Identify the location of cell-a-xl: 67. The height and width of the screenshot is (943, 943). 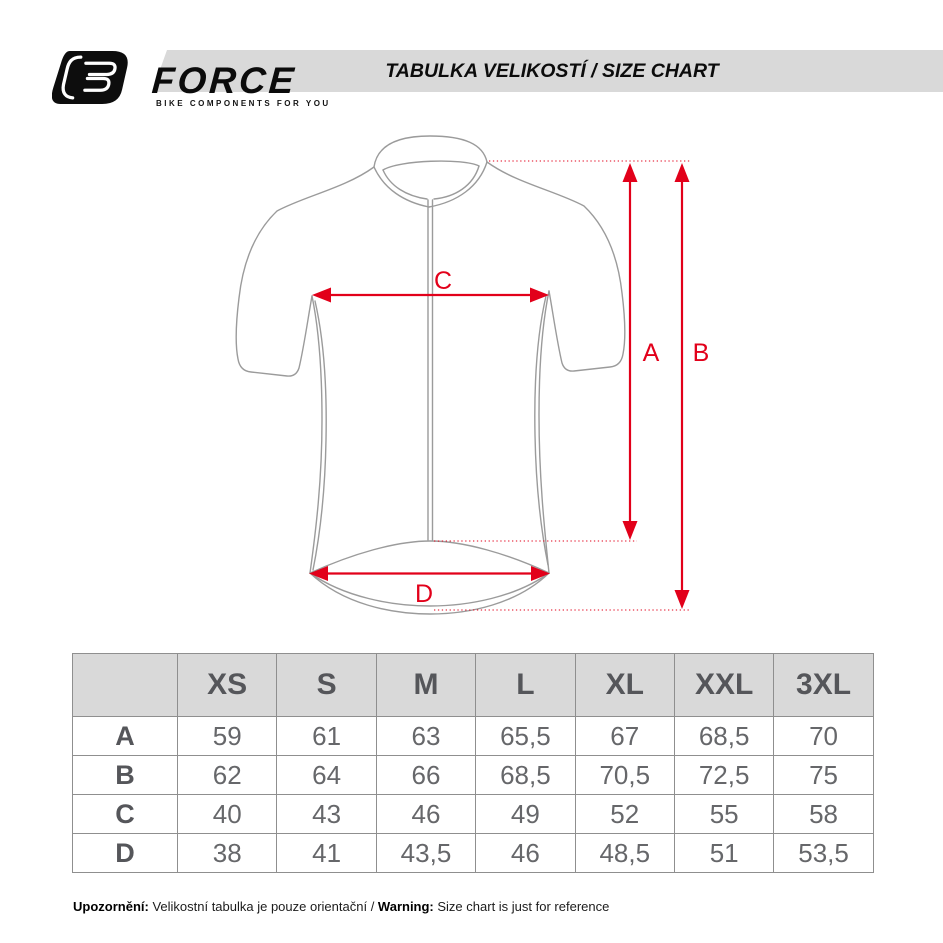
(624, 736).